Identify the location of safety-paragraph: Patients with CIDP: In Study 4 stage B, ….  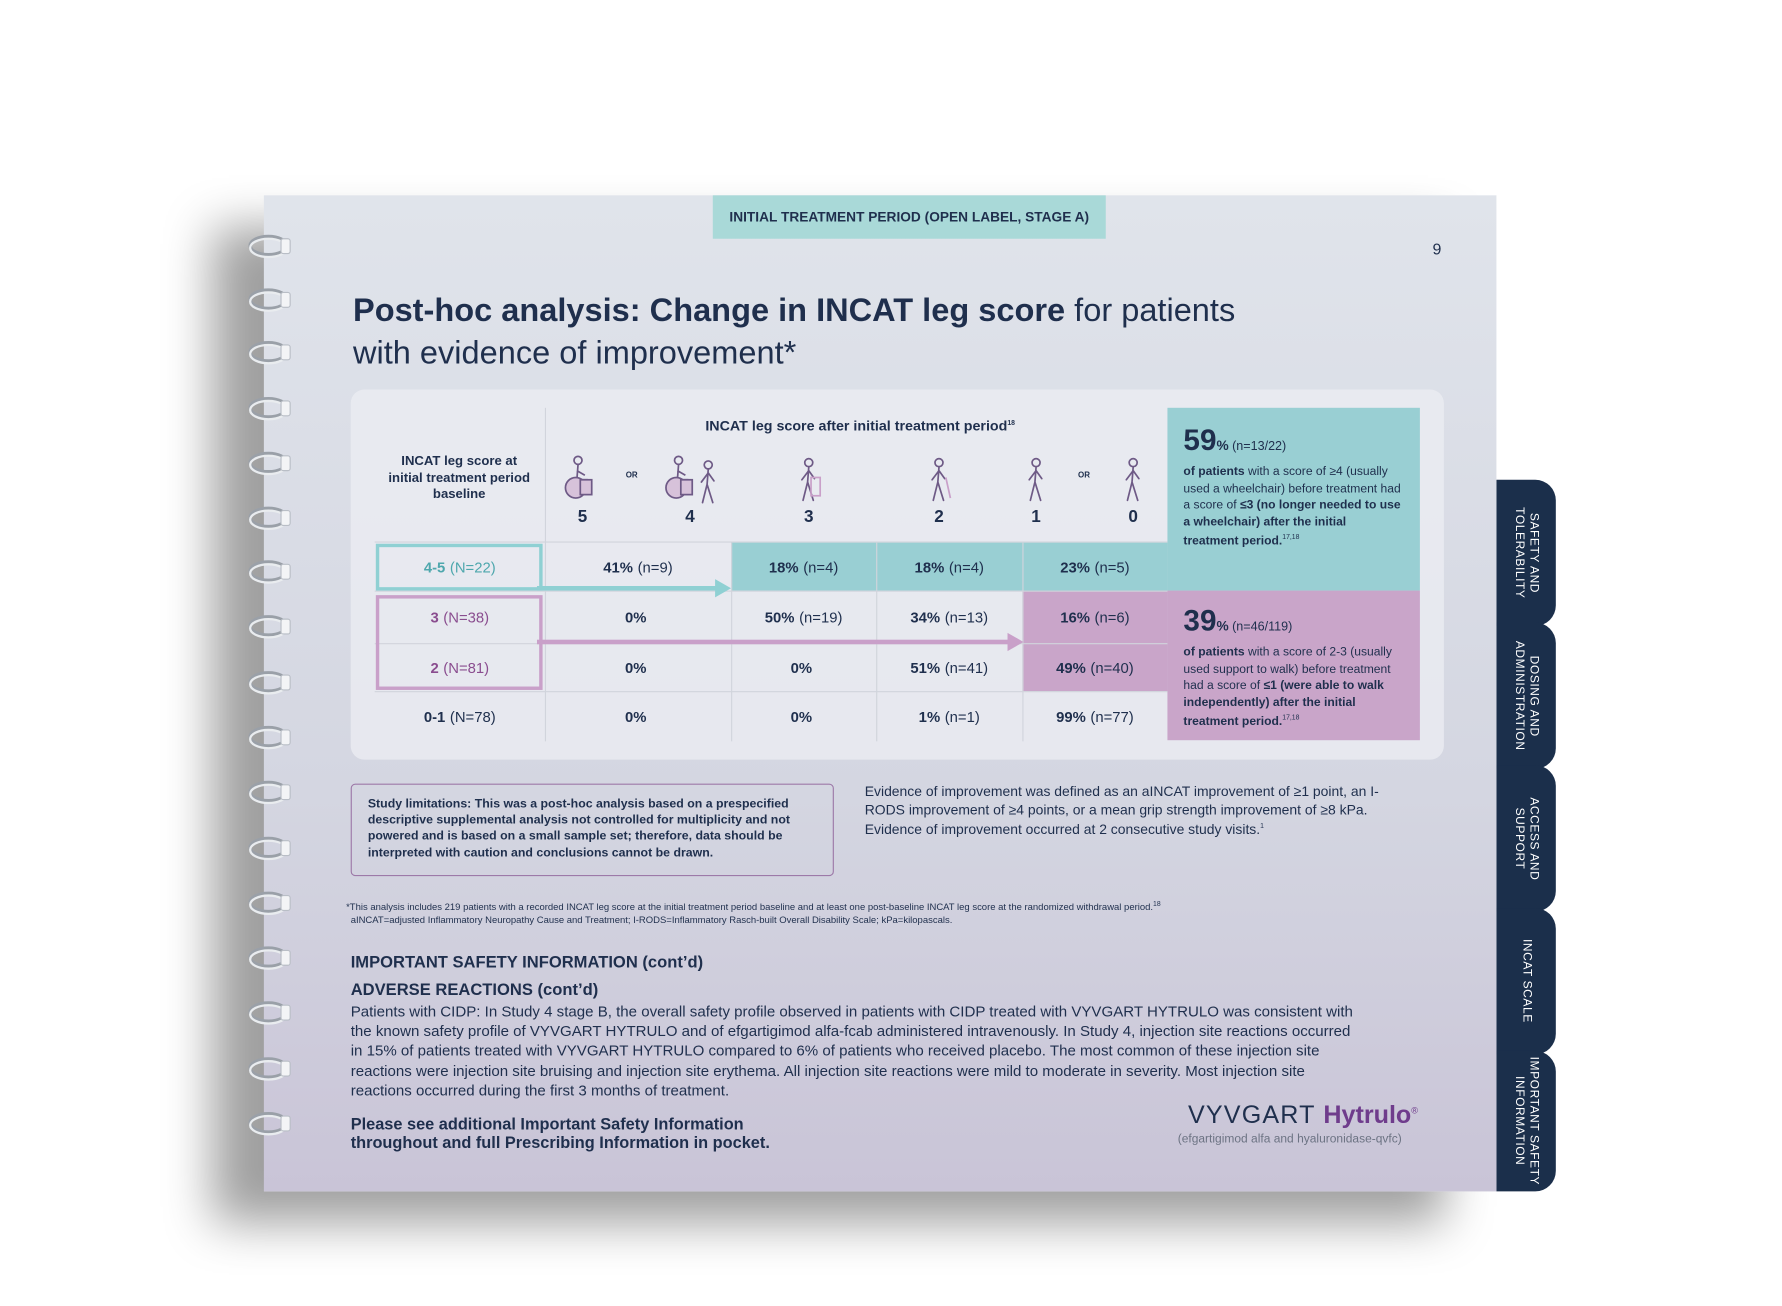
(851, 1050).